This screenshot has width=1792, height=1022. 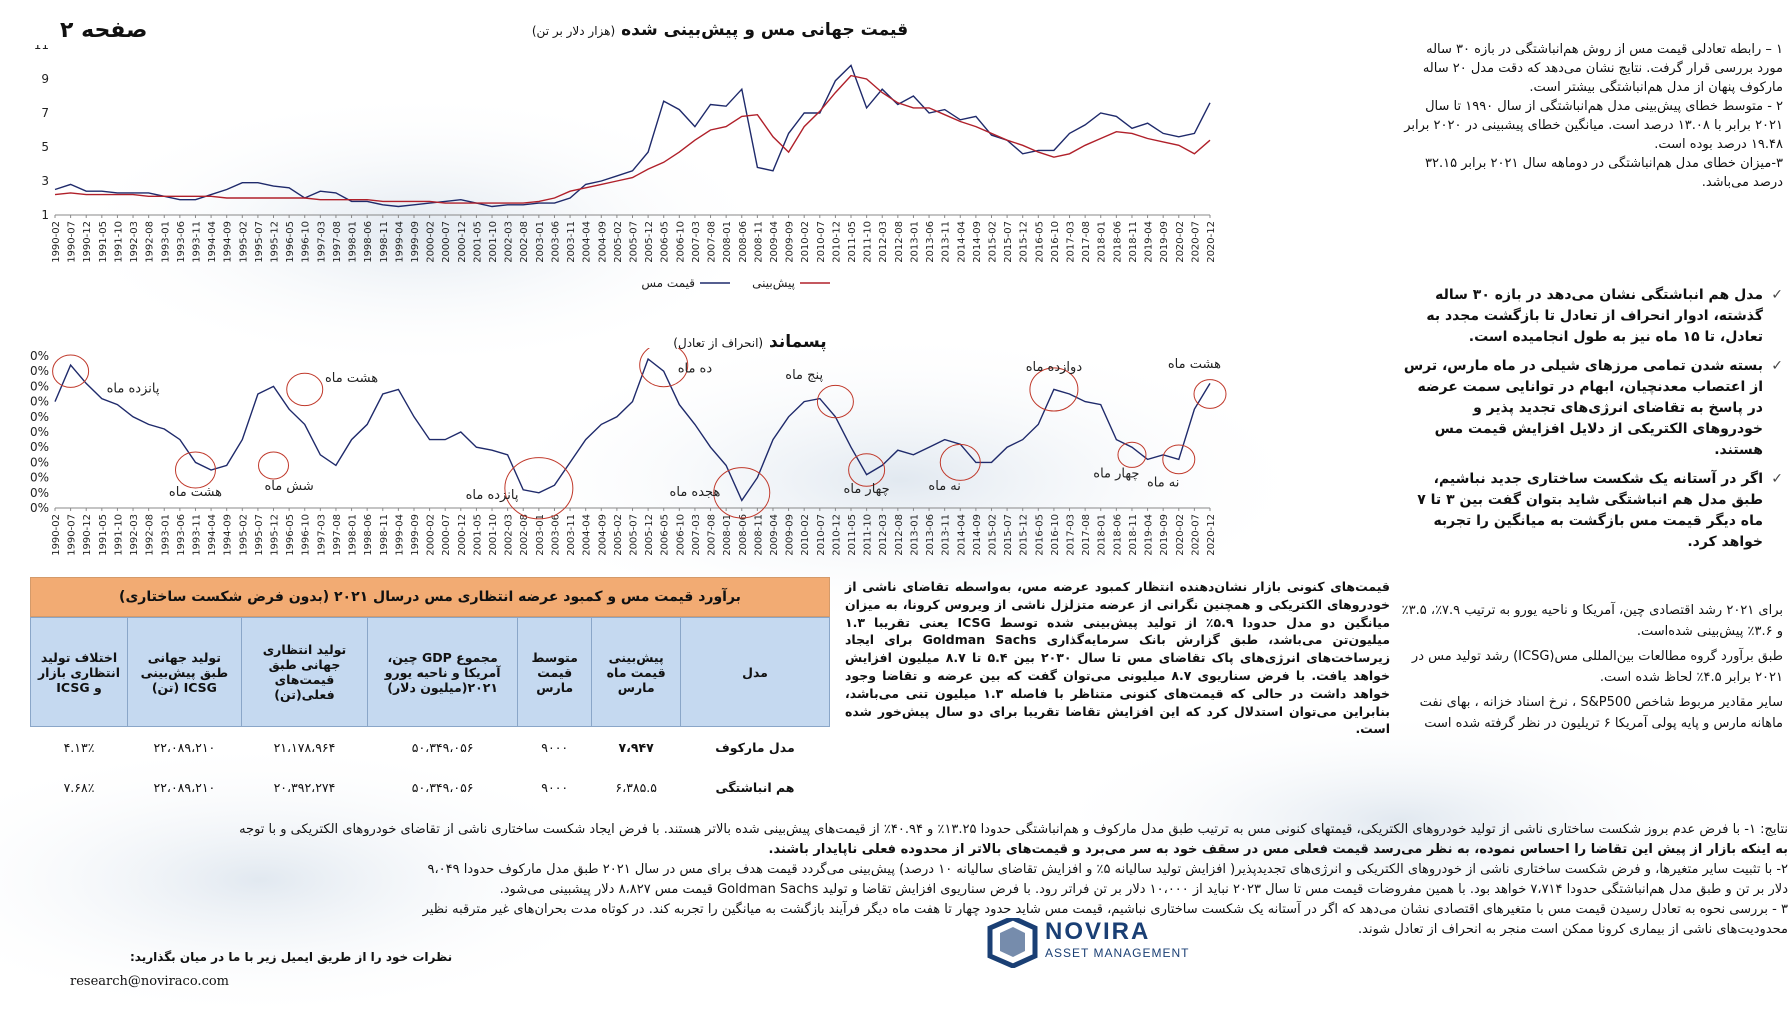 I want to click on cell-model: هم انباشتگی, so click(x=755, y=787).